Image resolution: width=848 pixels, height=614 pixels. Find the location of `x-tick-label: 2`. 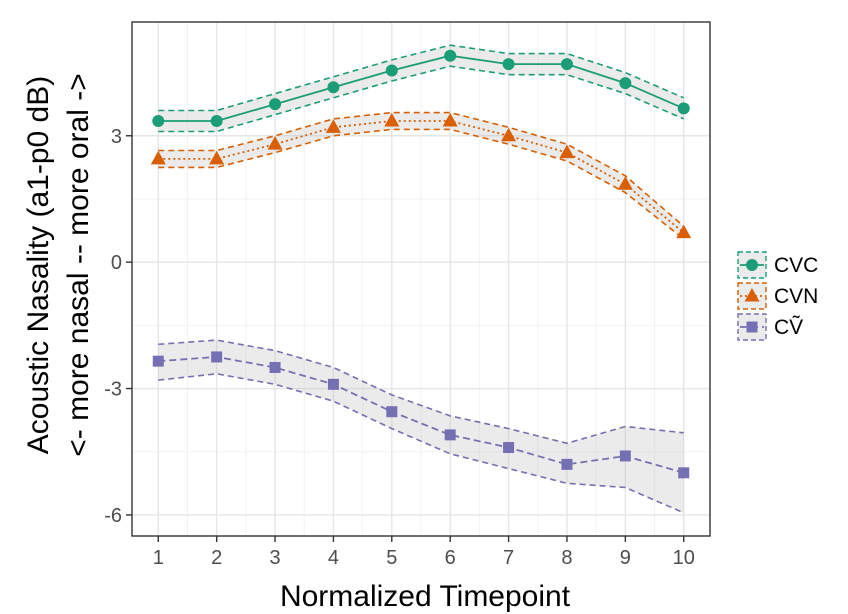

x-tick-label: 2 is located at coordinates (216, 558).